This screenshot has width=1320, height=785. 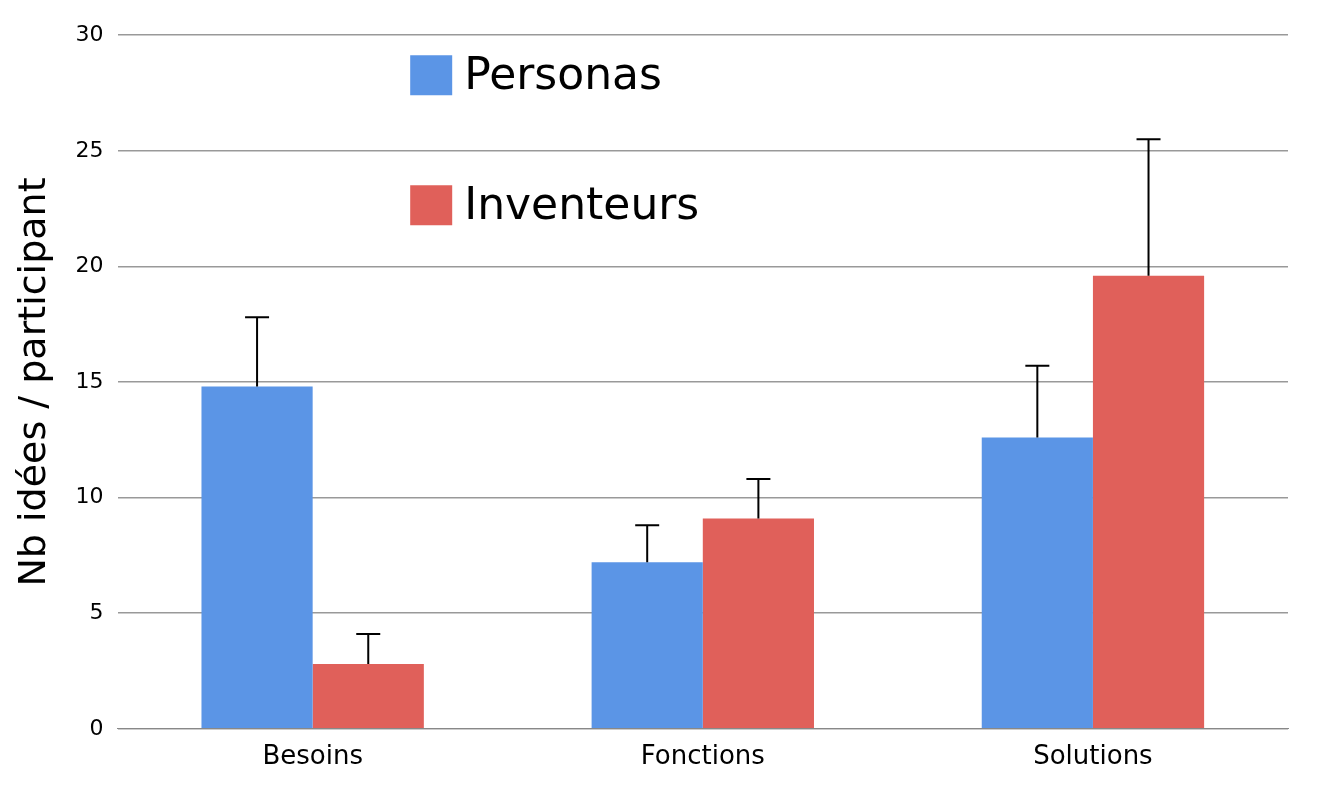 I want to click on y-tick-label: 15, so click(x=89, y=380).